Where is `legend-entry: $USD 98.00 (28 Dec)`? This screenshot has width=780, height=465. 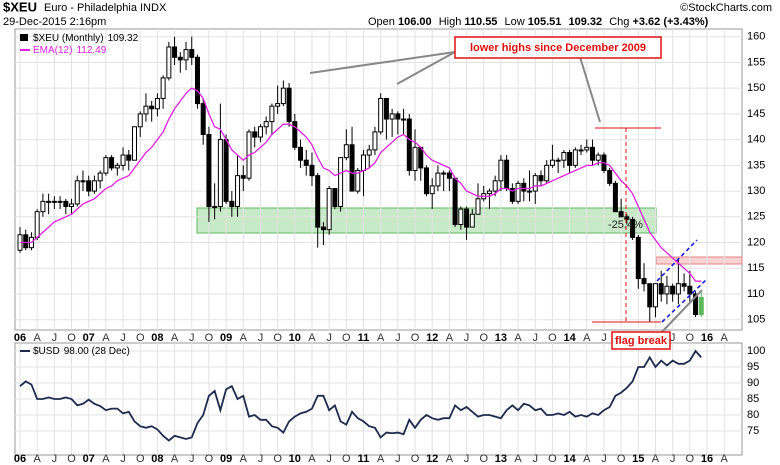
legend-entry: $USD 98.00 (28 Dec) is located at coordinates (81, 351).